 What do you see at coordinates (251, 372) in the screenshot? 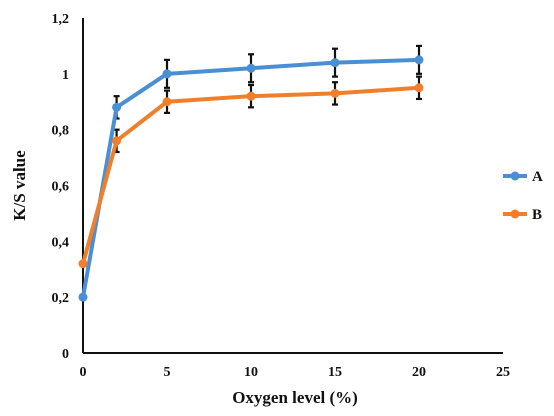
I see `x-tick-label: 10` at bounding box center [251, 372].